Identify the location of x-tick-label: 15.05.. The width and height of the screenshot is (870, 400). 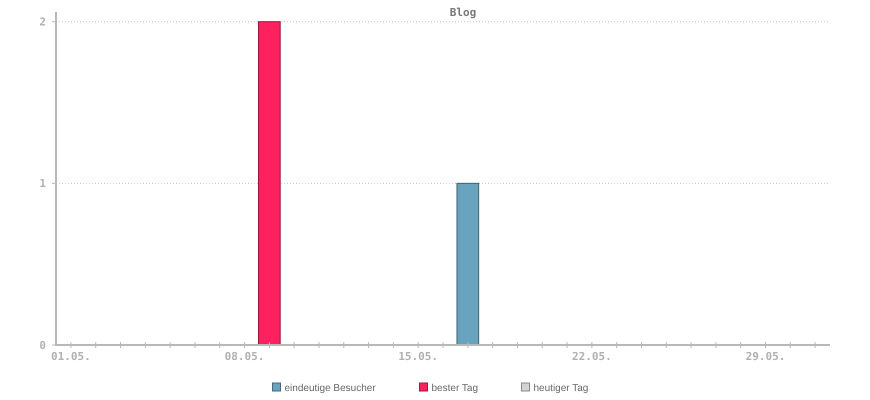
(418, 356).